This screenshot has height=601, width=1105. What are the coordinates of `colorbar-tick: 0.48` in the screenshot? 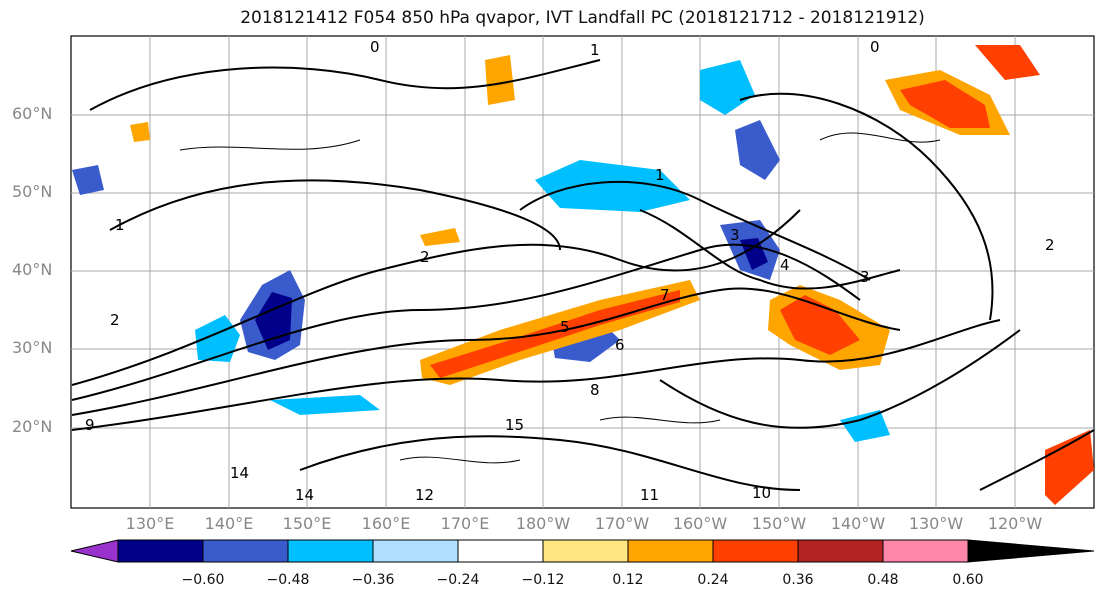 It's located at (883, 580).